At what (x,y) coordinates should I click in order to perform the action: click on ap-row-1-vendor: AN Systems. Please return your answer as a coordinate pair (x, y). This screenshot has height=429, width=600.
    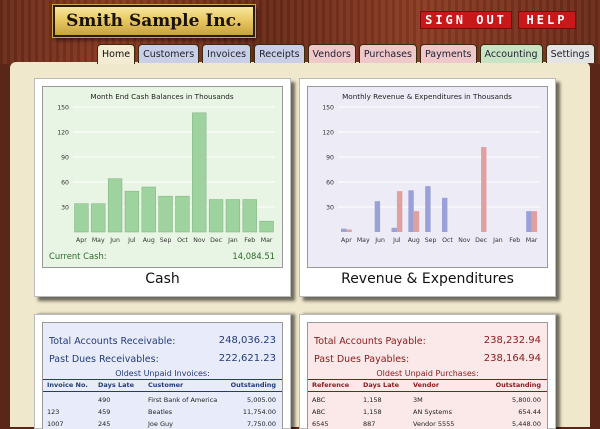
    Looking at the image, I should click on (432, 412).